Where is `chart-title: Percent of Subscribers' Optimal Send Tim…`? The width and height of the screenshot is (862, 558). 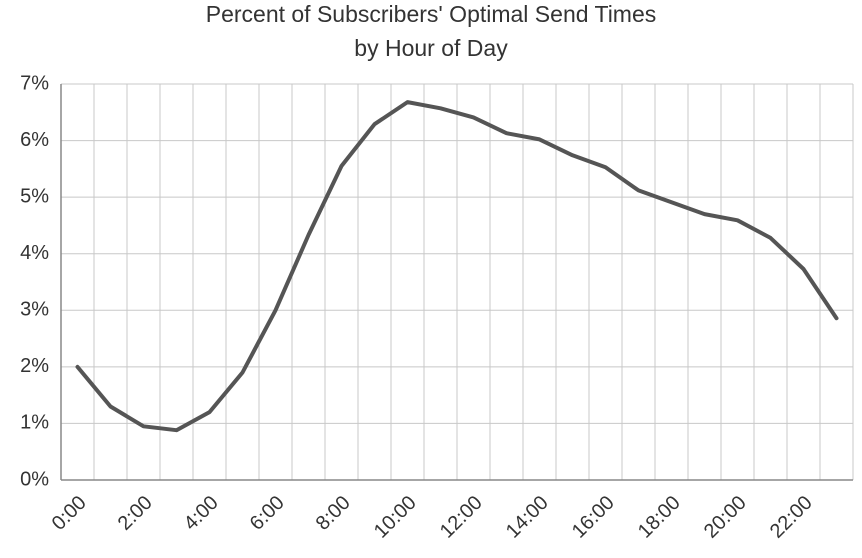 chart-title: Percent of Subscribers' Optimal Send Tim… is located at coordinates (431, 14).